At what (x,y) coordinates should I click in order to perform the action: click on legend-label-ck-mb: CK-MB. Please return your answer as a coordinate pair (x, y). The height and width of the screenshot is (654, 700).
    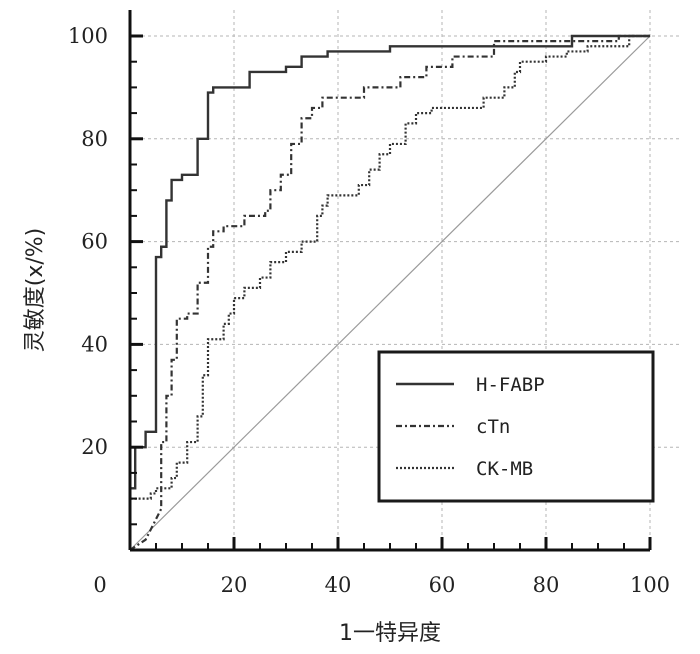
    Looking at the image, I should click on (504, 469).